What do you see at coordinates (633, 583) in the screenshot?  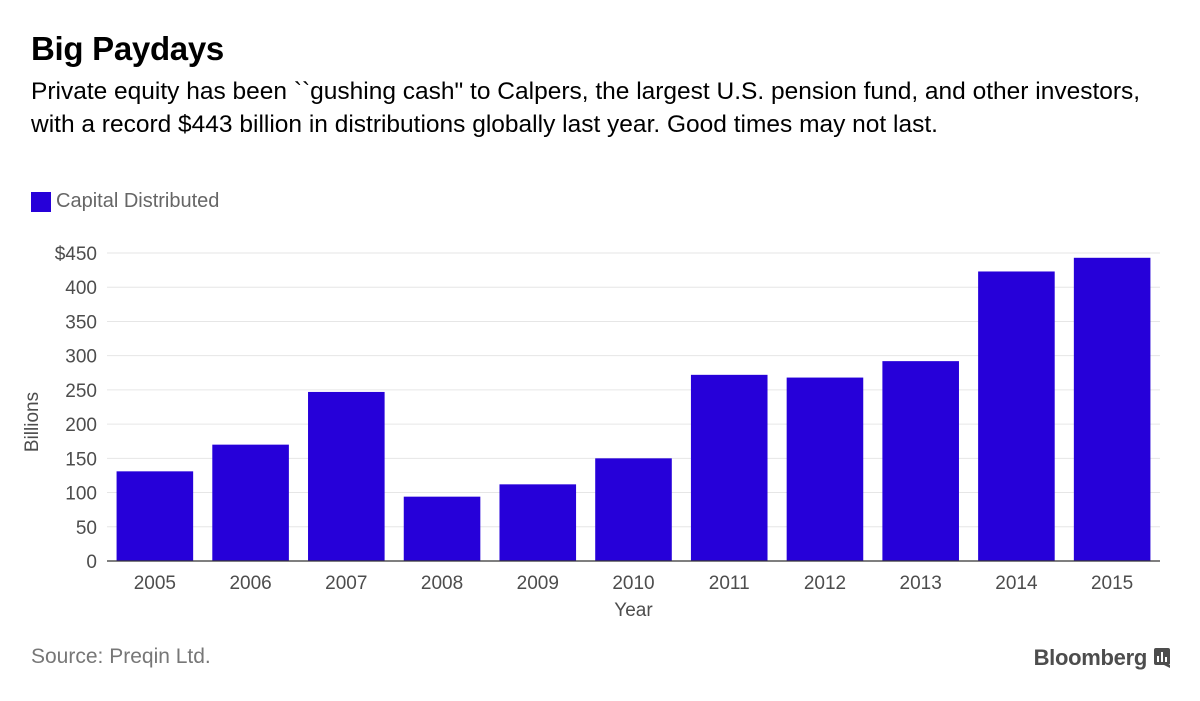 I see `x-tick-label: 2010` at bounding box center [633, 583].